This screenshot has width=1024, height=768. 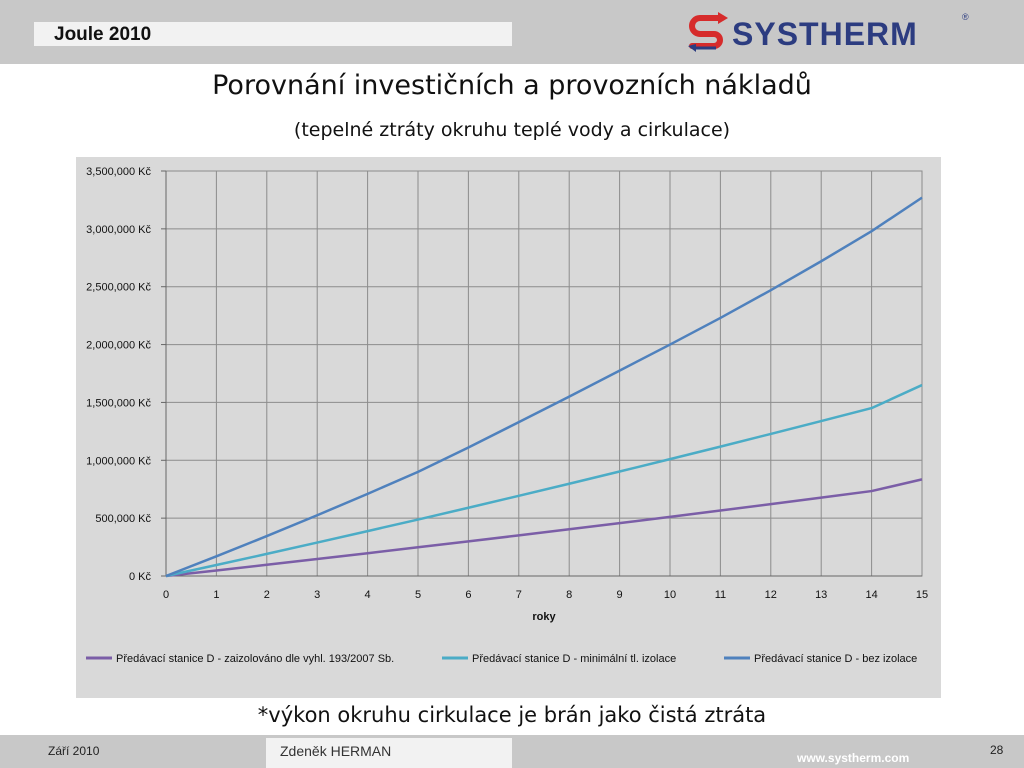 What do you see at coordinates (468, 595) in the screenshot?
I see `x-tick-label: 6` at bounding box center [468, 595].